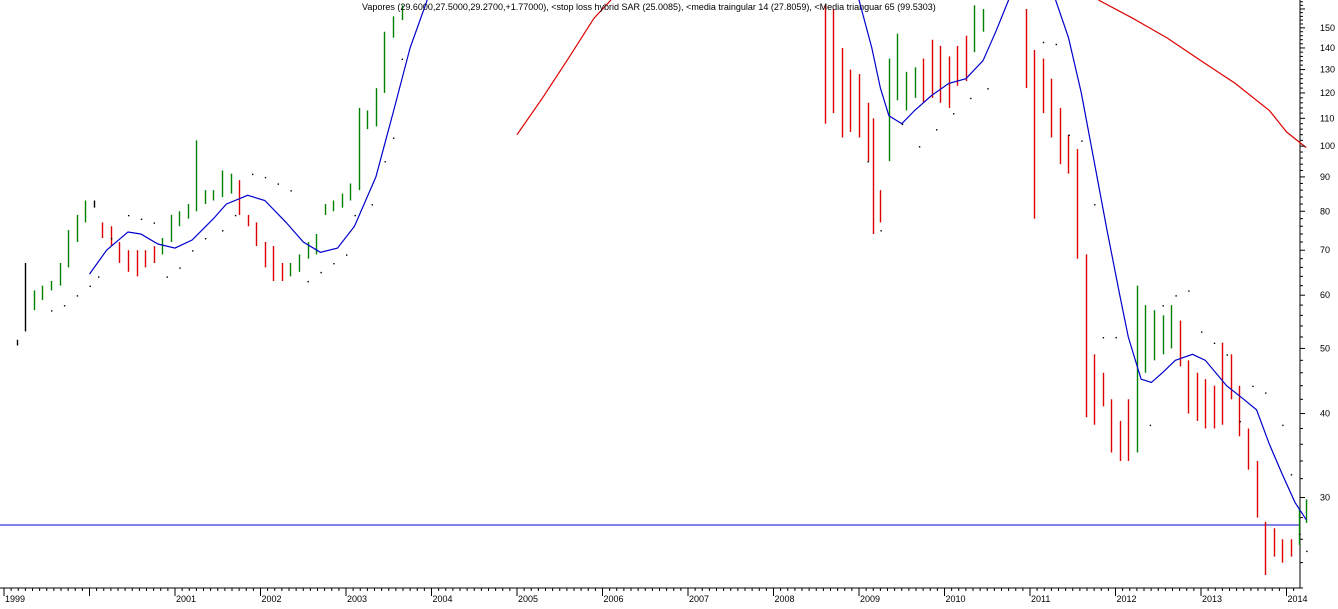  What do you see at coordinates (443, 599) in the screenshot?
I see `x-tick-label: 2004` at bounding box center [443, 599].